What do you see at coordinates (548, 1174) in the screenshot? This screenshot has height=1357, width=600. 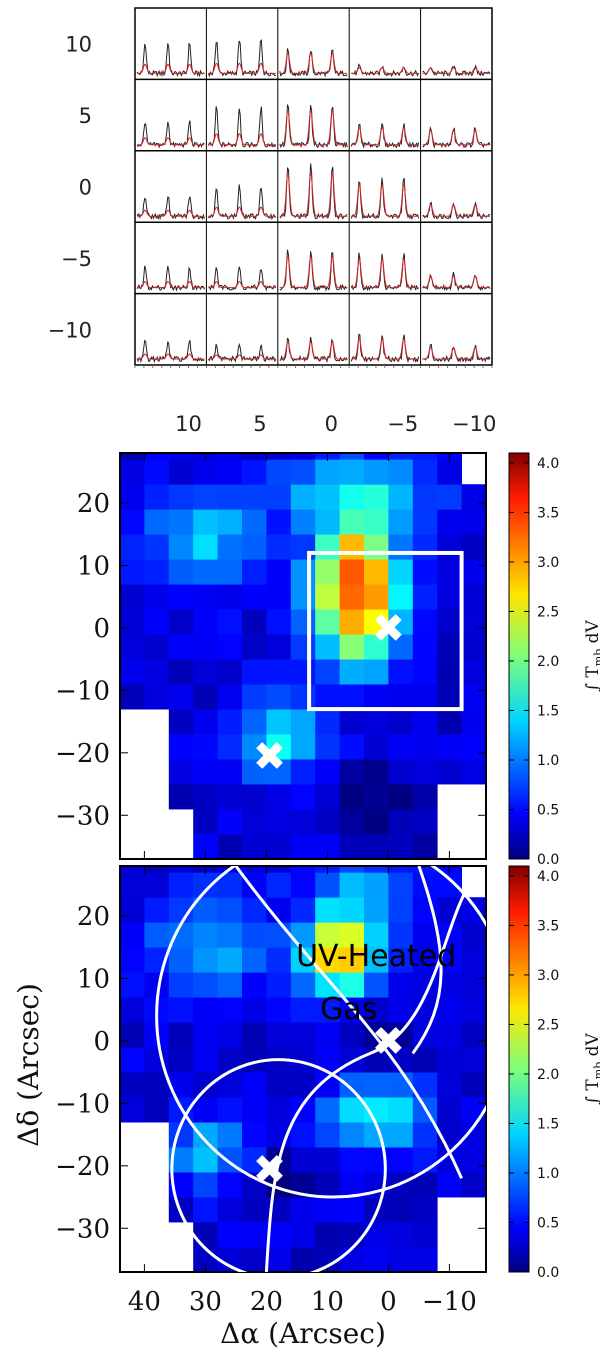 I see `colorbar-tick-label: 1.0` at bounding box center [548, 1174].